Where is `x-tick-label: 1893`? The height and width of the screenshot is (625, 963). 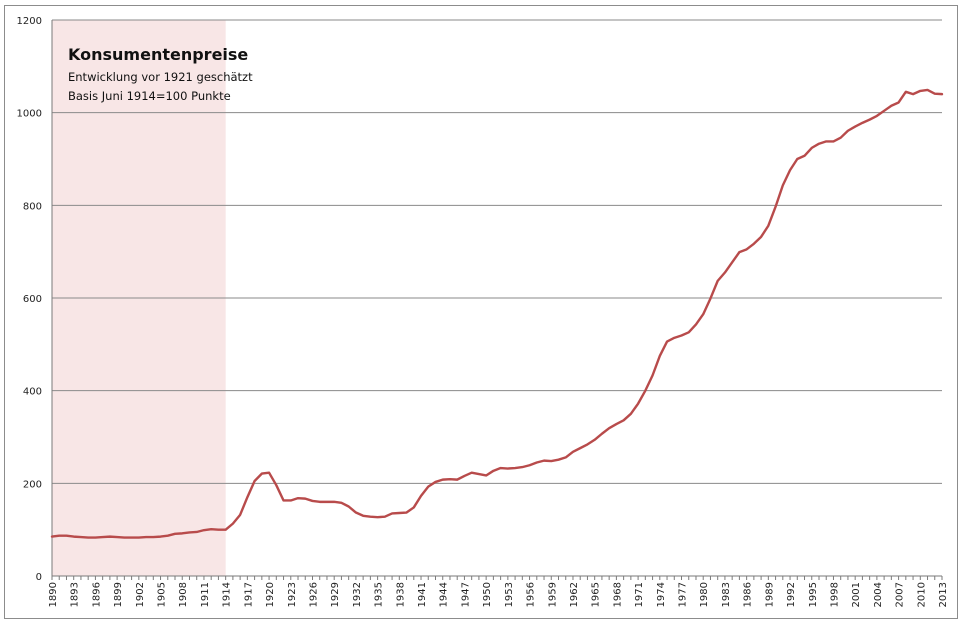 x-tick-label: 1893 is located at coordinates (75, 594).